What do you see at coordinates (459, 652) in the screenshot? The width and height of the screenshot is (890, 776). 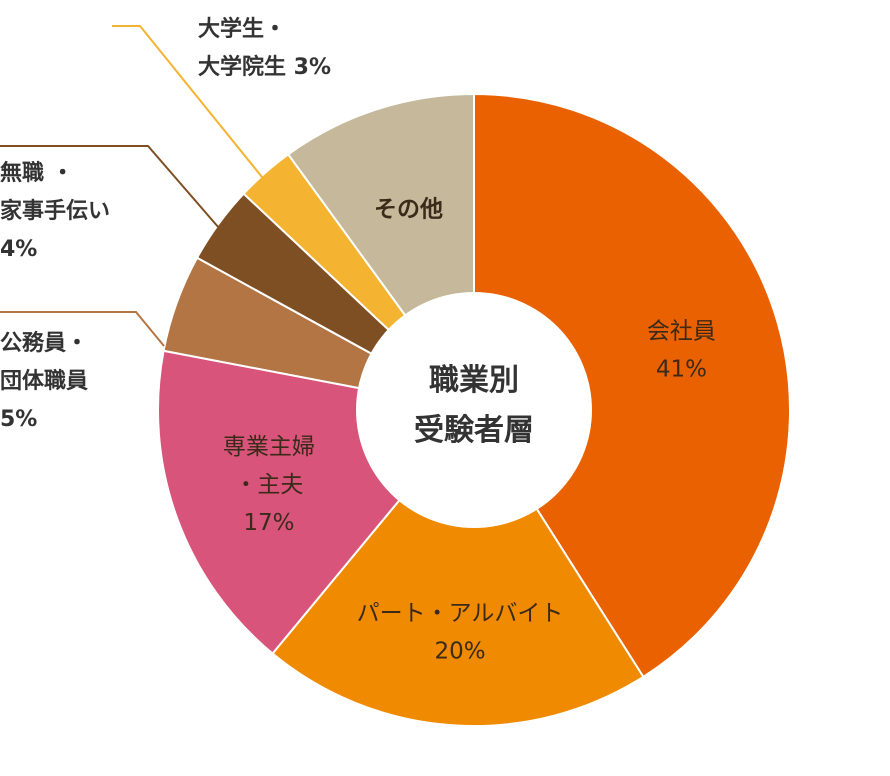 I see `slice-label-1-line-1: 20%` at bounding box center [459, 652].